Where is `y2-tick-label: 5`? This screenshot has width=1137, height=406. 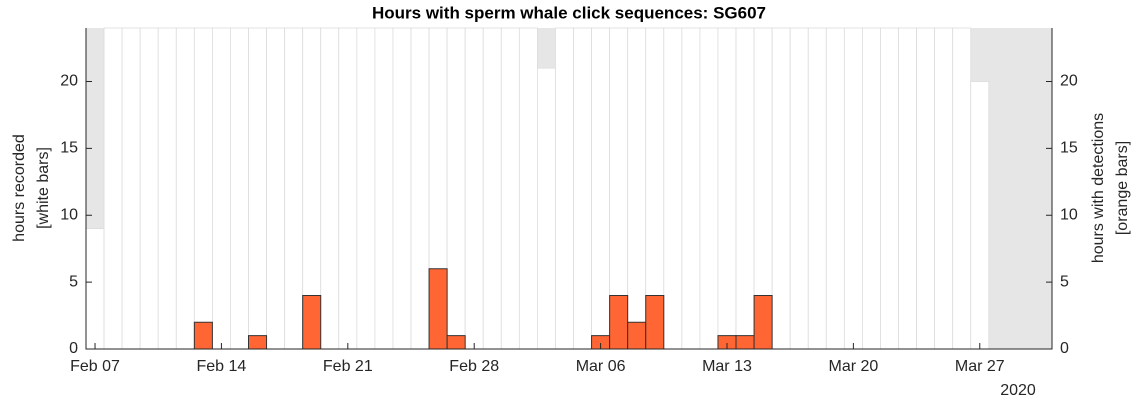 y2-tick-label: 5 is located at coordinates (1064, 281).